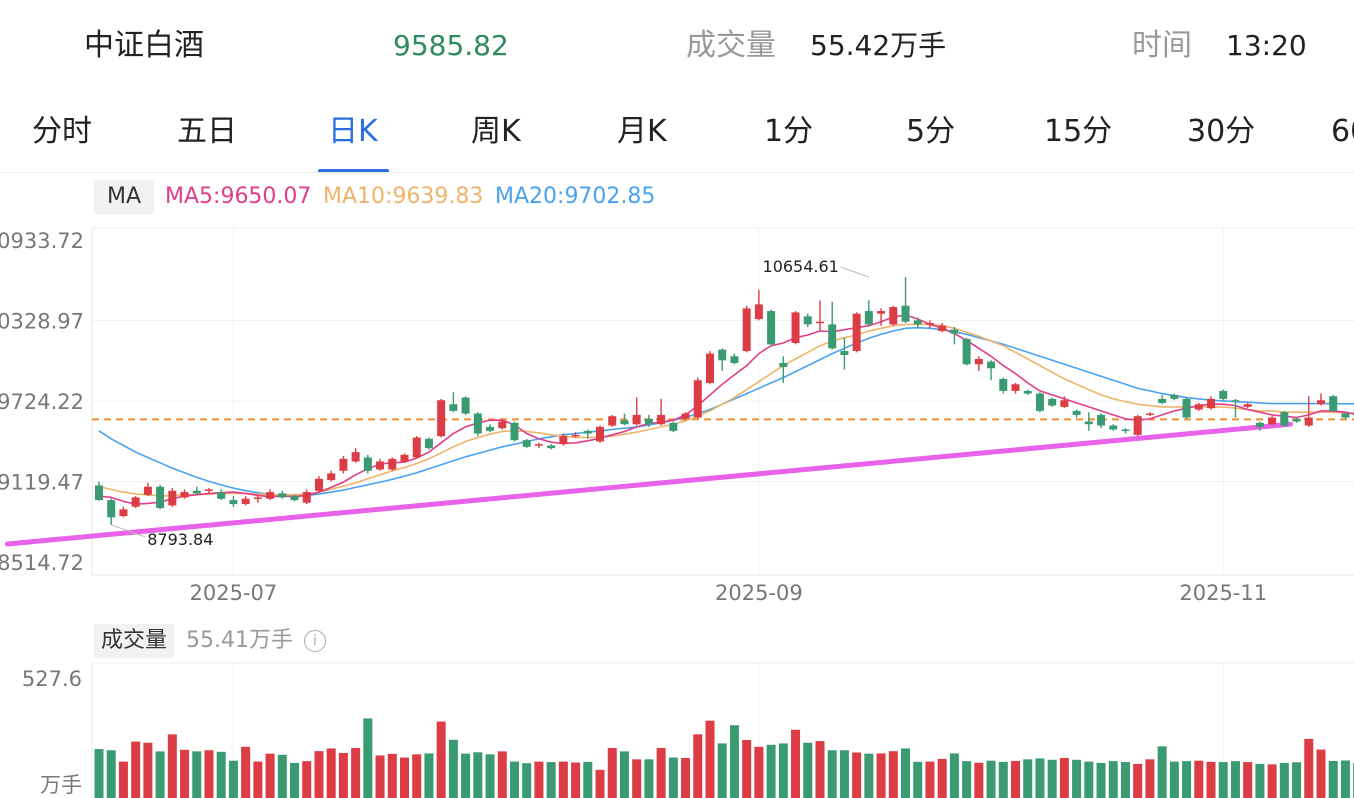 This screenshot has height=798, width=1354. I want to click on min-leader-line, so click(128, 531).